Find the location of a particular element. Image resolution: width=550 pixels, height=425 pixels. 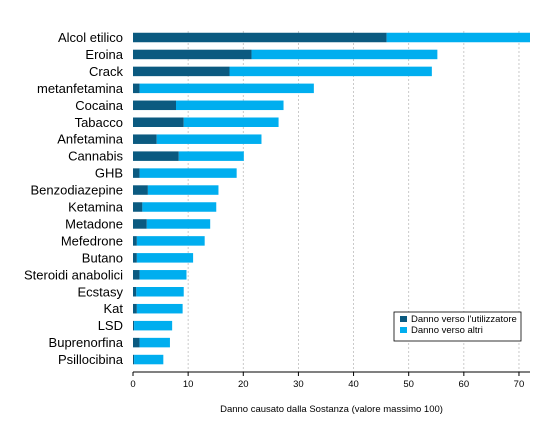

x-axis: 0 10 20 30 40 50 60 70 is located at coordinates (330, 380).